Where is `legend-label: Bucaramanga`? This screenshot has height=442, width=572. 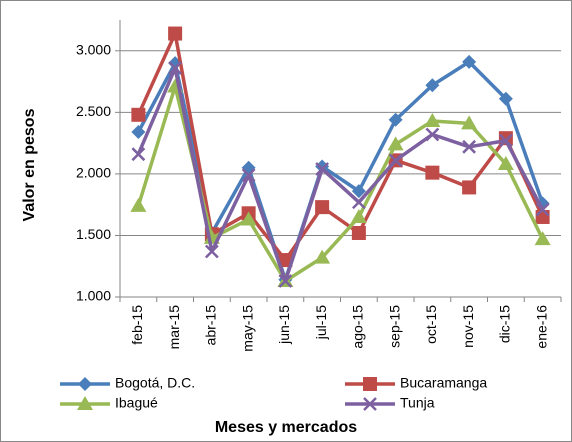
legend-label: Bucaramanga is located at coordinates (443, 383).